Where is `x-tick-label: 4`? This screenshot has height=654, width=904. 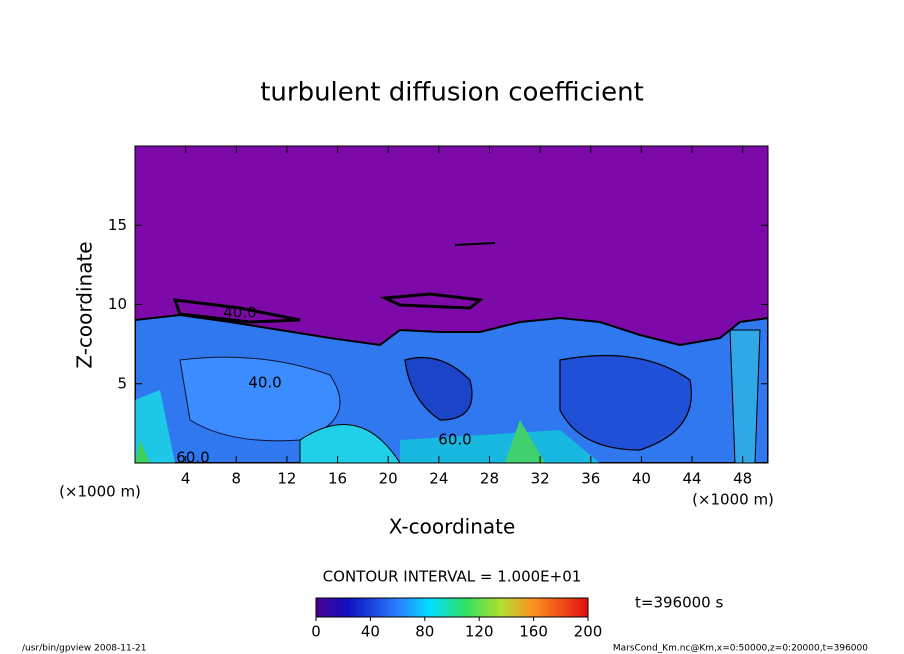
x-tick-label: 4 is located at coordinates (186, 479).